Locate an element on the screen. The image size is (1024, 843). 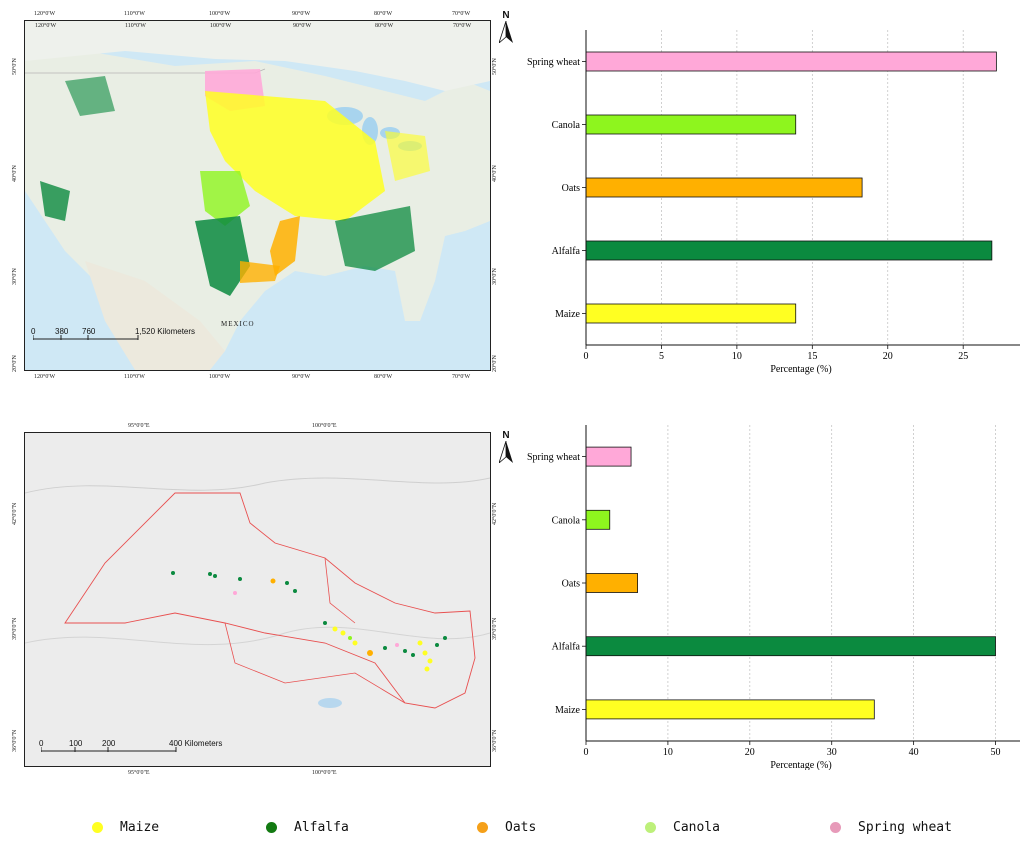
scale-label: 760 is located at coordinates (89, 331).